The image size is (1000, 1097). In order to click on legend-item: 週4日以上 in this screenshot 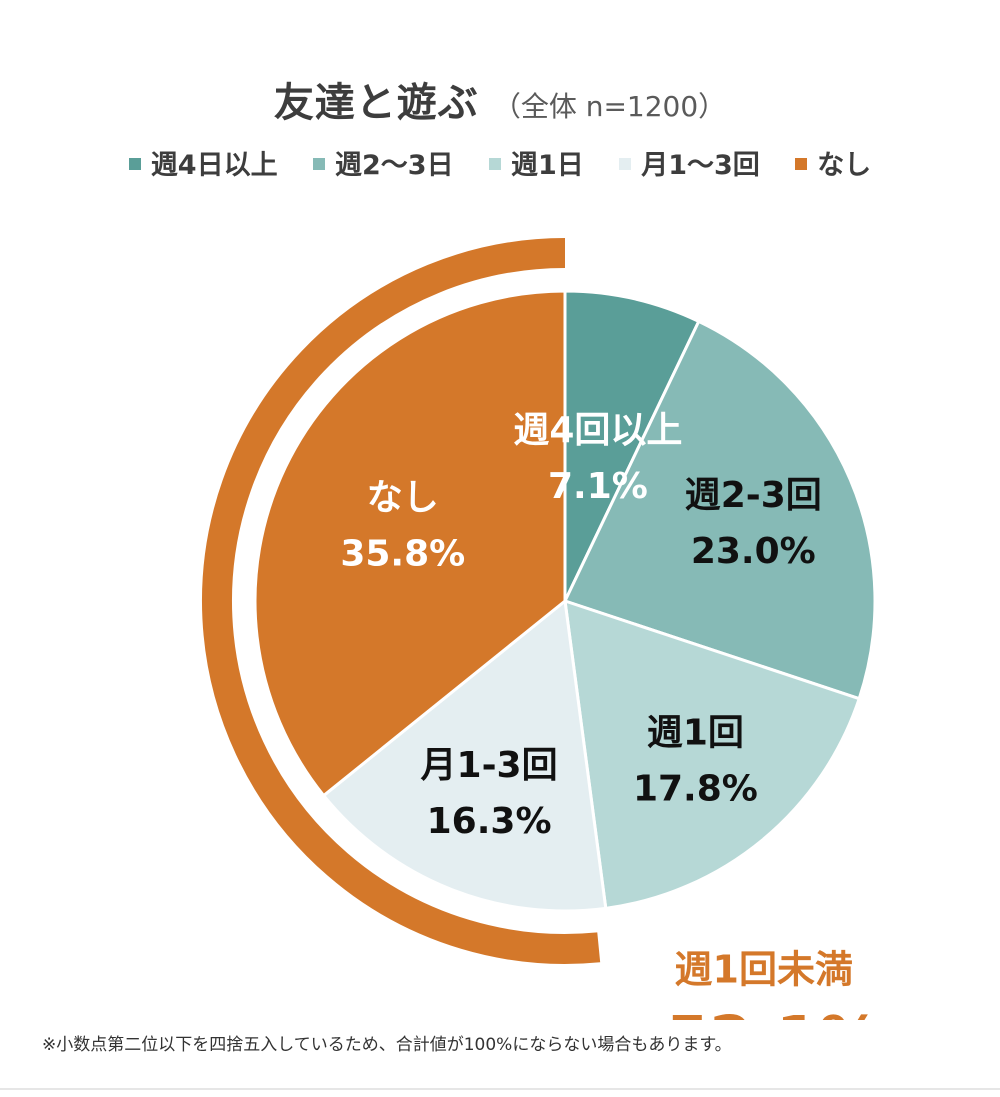, I will do `click(203, 162)`.